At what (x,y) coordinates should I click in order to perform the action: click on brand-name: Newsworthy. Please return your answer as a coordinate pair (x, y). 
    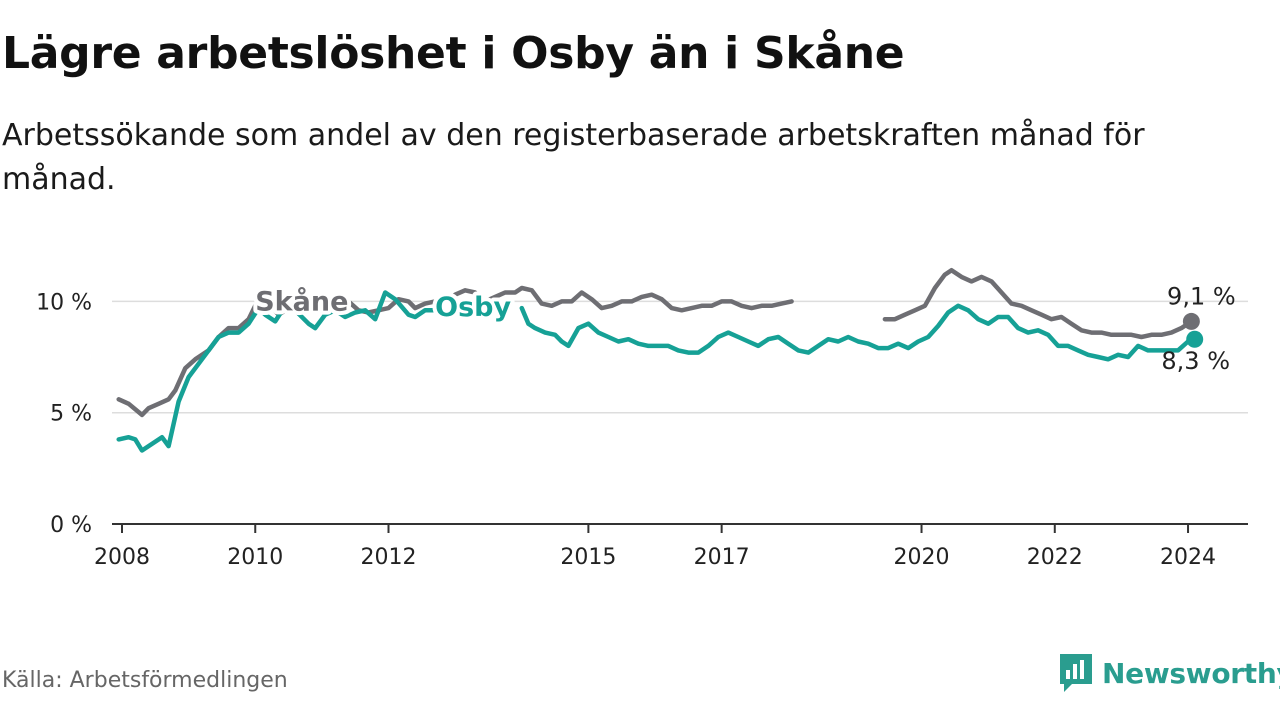
    Looking at the image, I should click on (1191, 673).